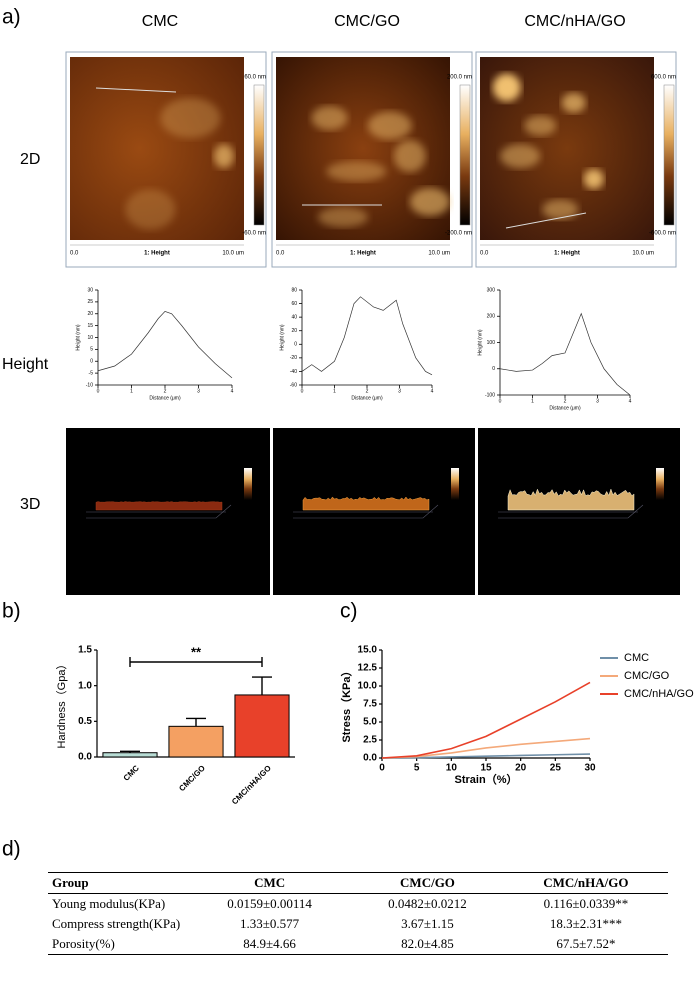  I want to click on y-axis-label: Hardness（Gpa）, so click(61, 704).